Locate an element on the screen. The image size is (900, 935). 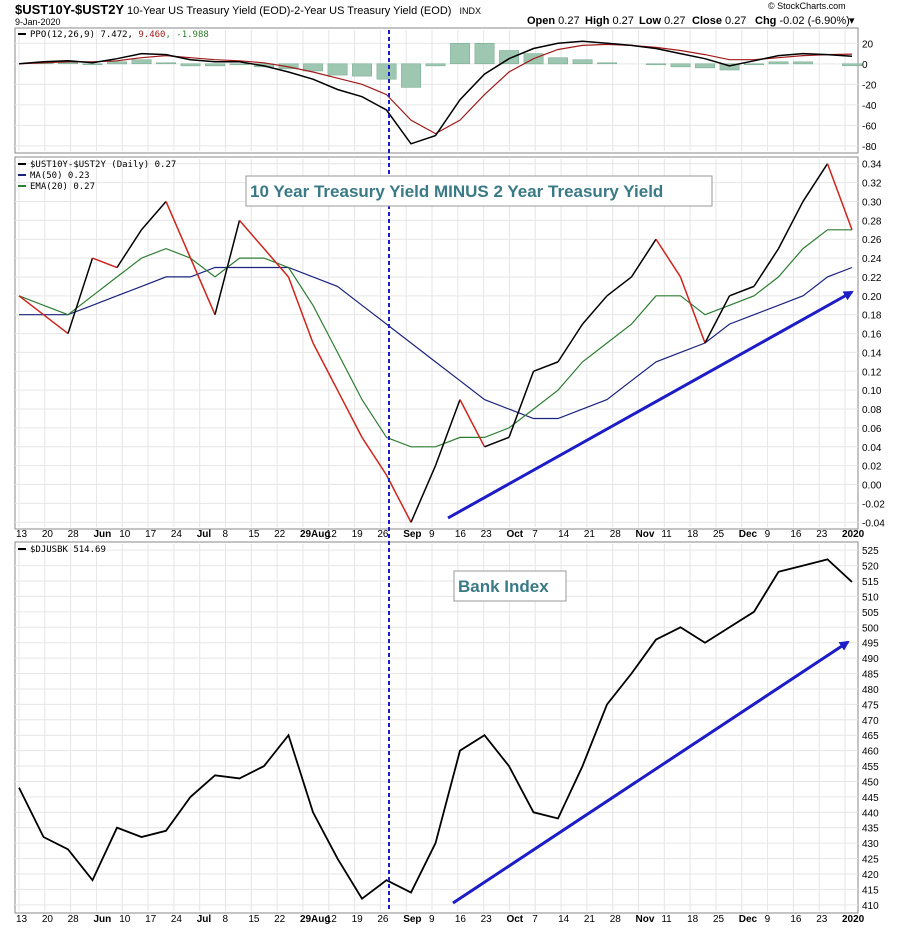
bank-legend-text: $DJUSBK 514.69 is located at coordinates (68, 550).